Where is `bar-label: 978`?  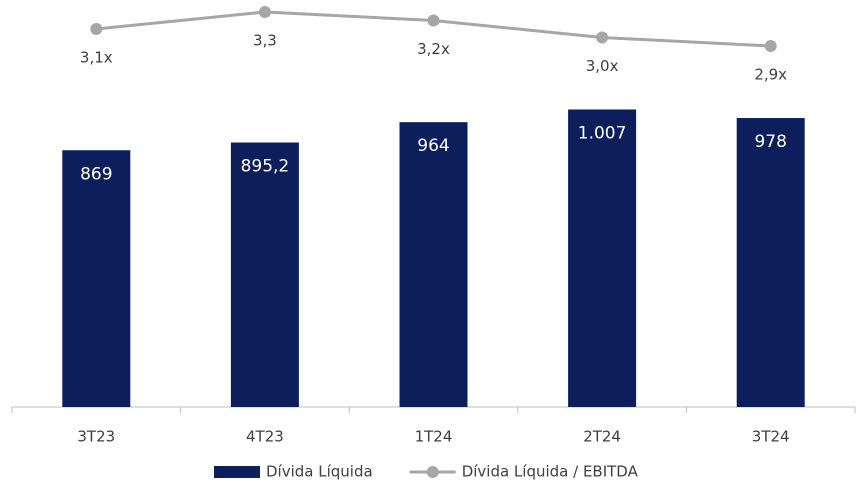 bar-label: 978 is located at coordinates (770, 142).